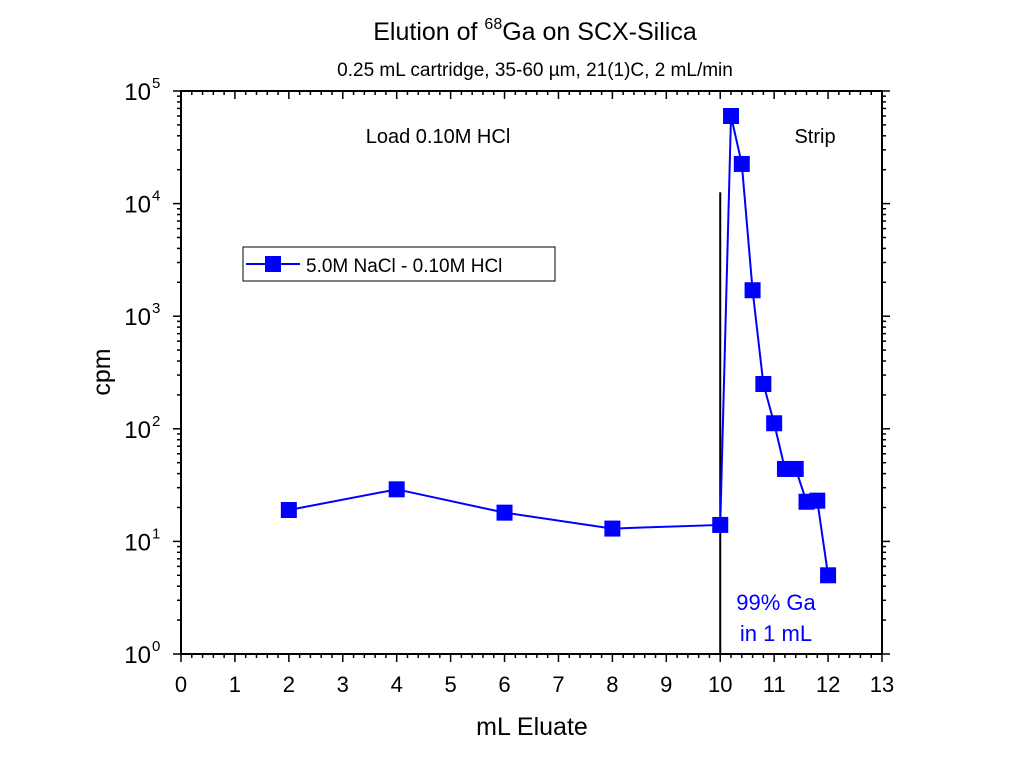 The image size is (1024, 784). What do you see at coordinates (882, 684) in the screenshot?
I see `x-tick-label: 13` at bounding box center [882, 684].